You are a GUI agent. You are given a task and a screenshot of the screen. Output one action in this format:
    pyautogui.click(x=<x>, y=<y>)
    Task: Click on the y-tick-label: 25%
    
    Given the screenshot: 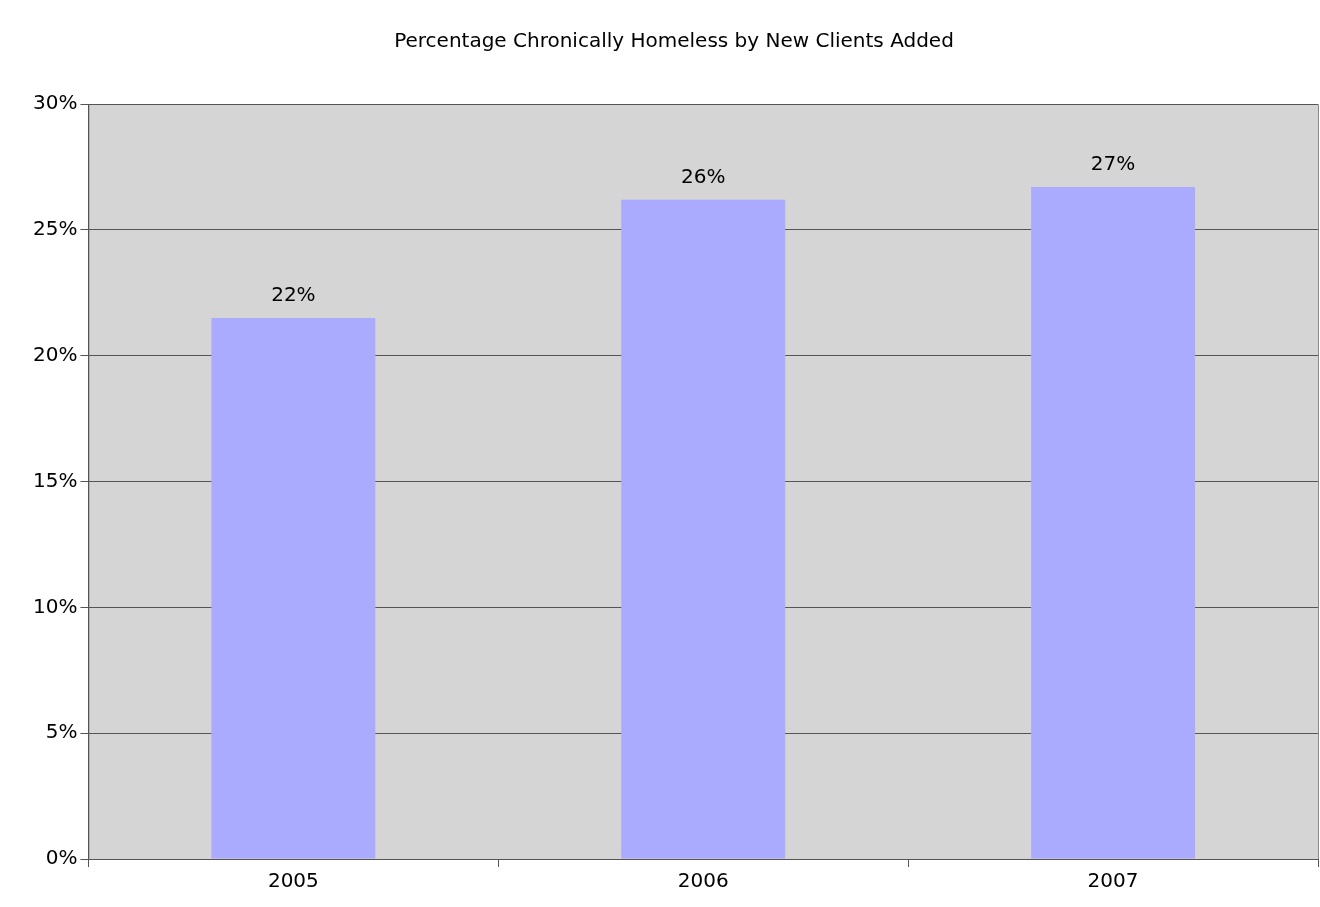 What is the action you would take?
    pyautogui.click(x=55, y=228)
    